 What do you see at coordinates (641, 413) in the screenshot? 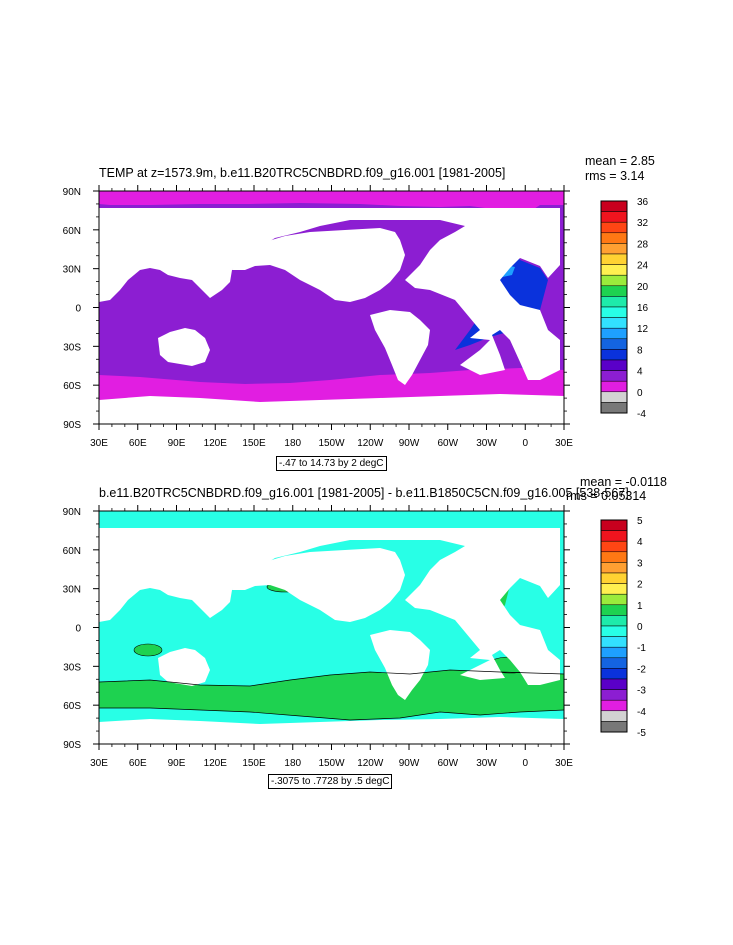
I see `colorbar-label: -4` at bounding box center [641, 413].